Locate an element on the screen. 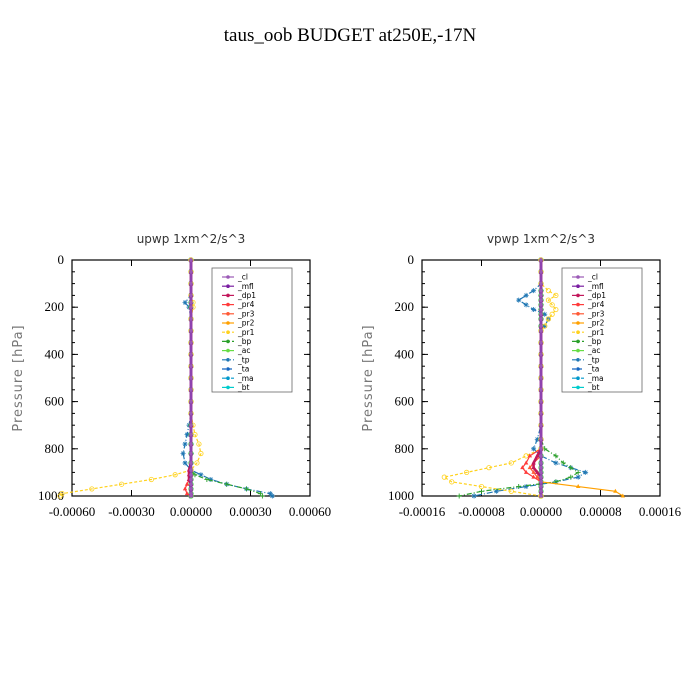 This screenshot has height=700, width=700. legend-label-dp1: _dp1 is located at coordinates (596, 295).